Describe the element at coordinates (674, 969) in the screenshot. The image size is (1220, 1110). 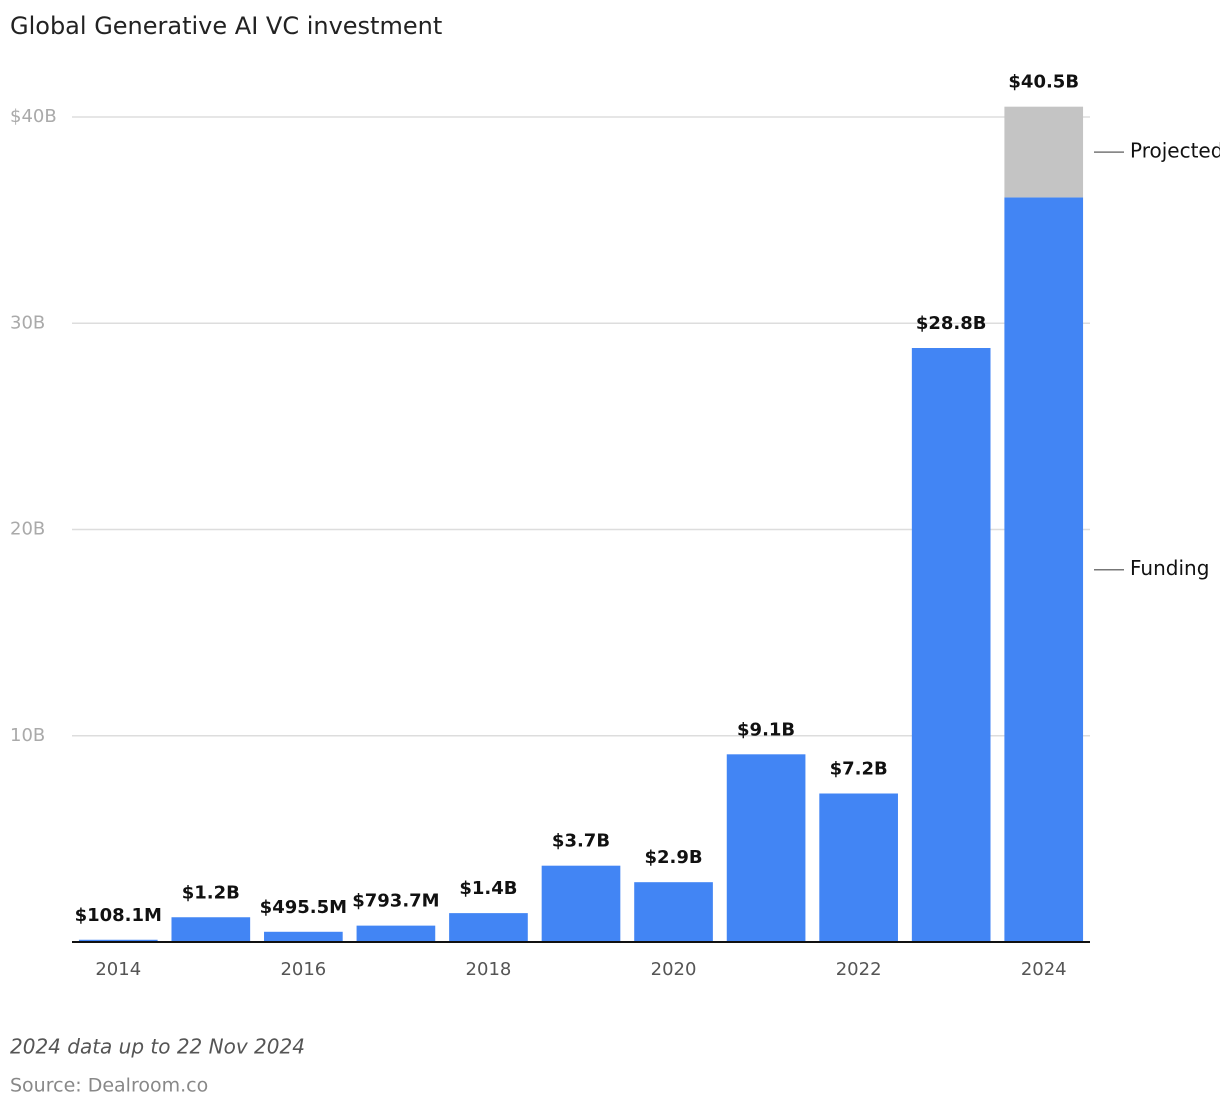
I see `x-tick-label: 2020` at that location.